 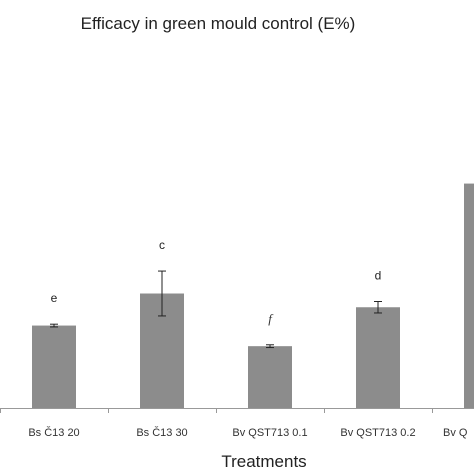 What do you see at coordinates (263, 461) in the screenshot?
I see `x-axis-title: Treatments` at bounding box center [263, 461].